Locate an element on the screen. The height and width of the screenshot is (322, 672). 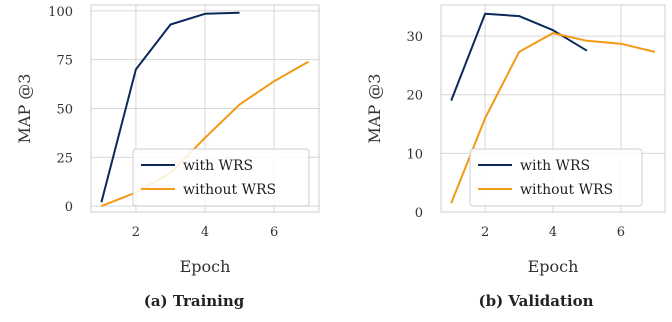
y-tick-label: 50 is located at coordinates (64, 110).